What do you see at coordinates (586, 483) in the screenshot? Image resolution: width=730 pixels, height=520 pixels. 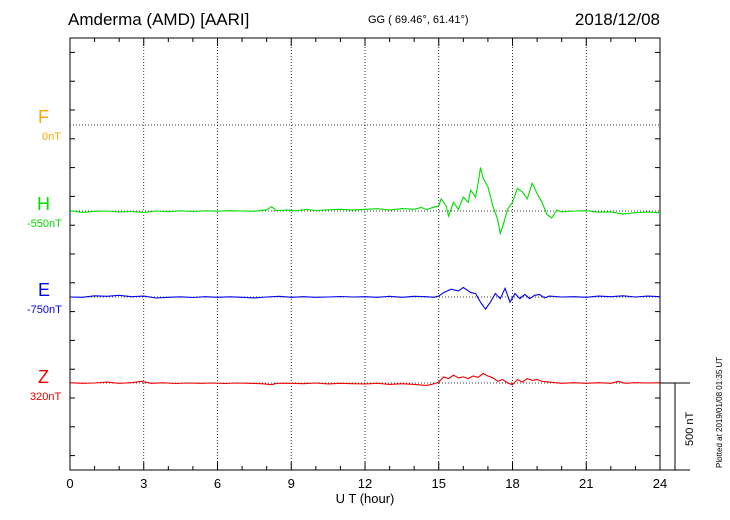 I see `x-tick-label: 21` at bounding box center [586, 483].